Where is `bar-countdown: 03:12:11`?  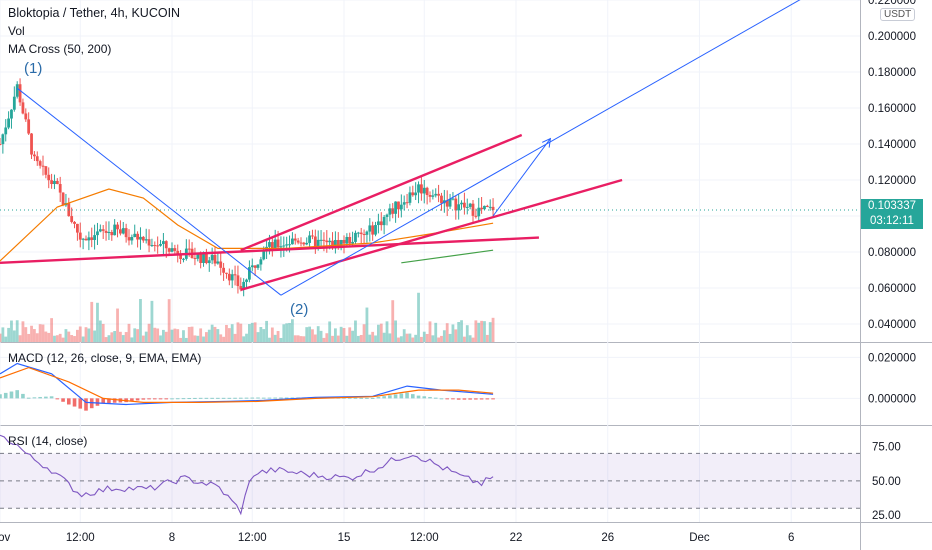 bar-countdown: 03:12:11 is located at coordinates (892, 221).